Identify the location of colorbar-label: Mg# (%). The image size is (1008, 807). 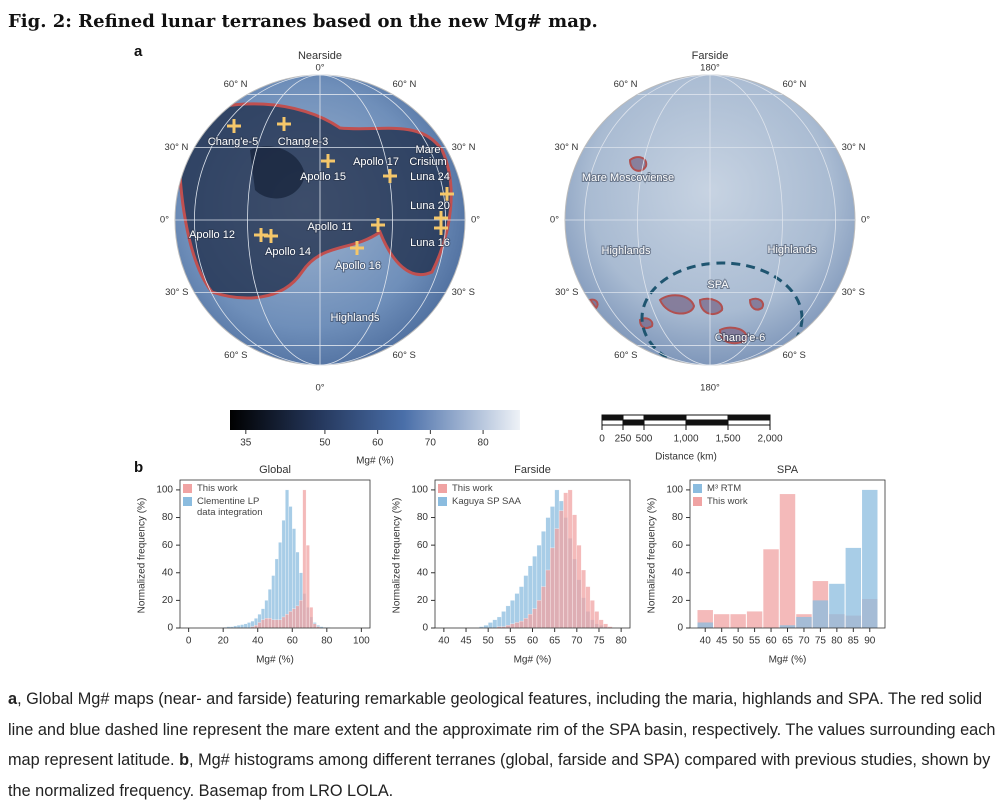
(375, 461).